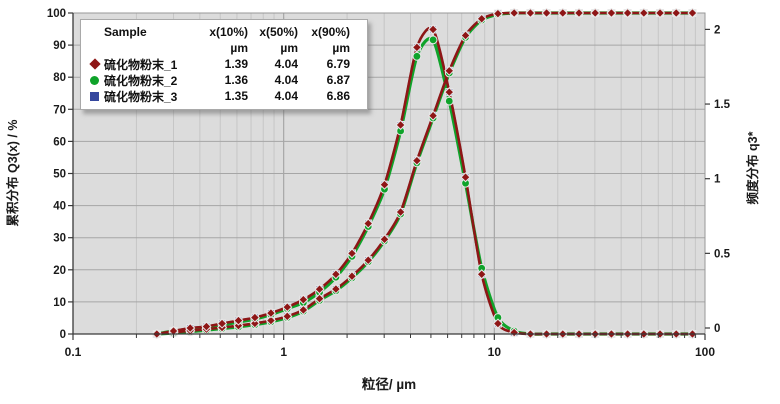 Image resolution: width=780 pixels, height=404 pixels. I want to click on y-left-axis-title: 累积分布 Q3(x) / %, so click(12, 173).